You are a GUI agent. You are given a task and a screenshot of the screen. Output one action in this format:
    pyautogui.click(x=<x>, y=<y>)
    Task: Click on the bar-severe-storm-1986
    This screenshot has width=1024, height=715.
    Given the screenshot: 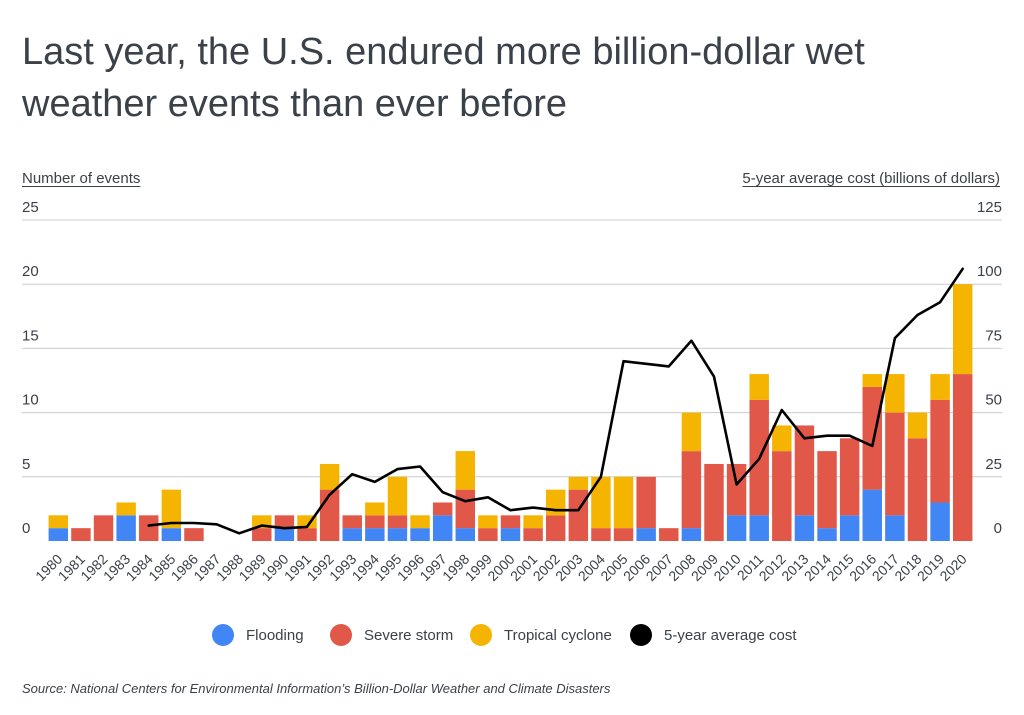 What is the action you would take?
    pyautogui.click(x=194, y=534)
    